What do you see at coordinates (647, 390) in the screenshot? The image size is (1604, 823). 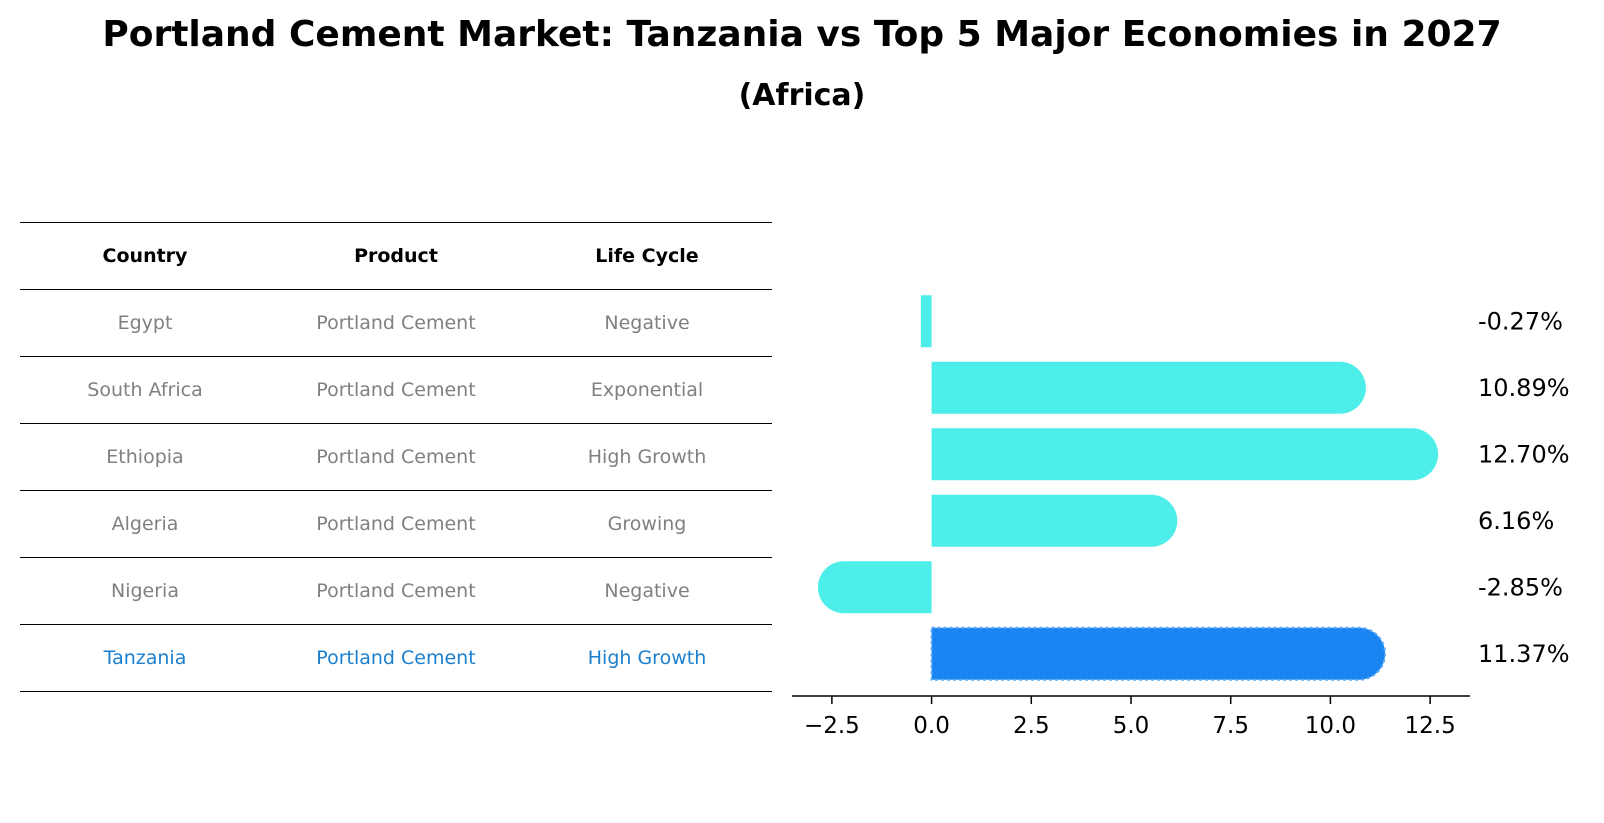 I see `cell-life-cycle: Exponential` at bounding box center [647, 390].